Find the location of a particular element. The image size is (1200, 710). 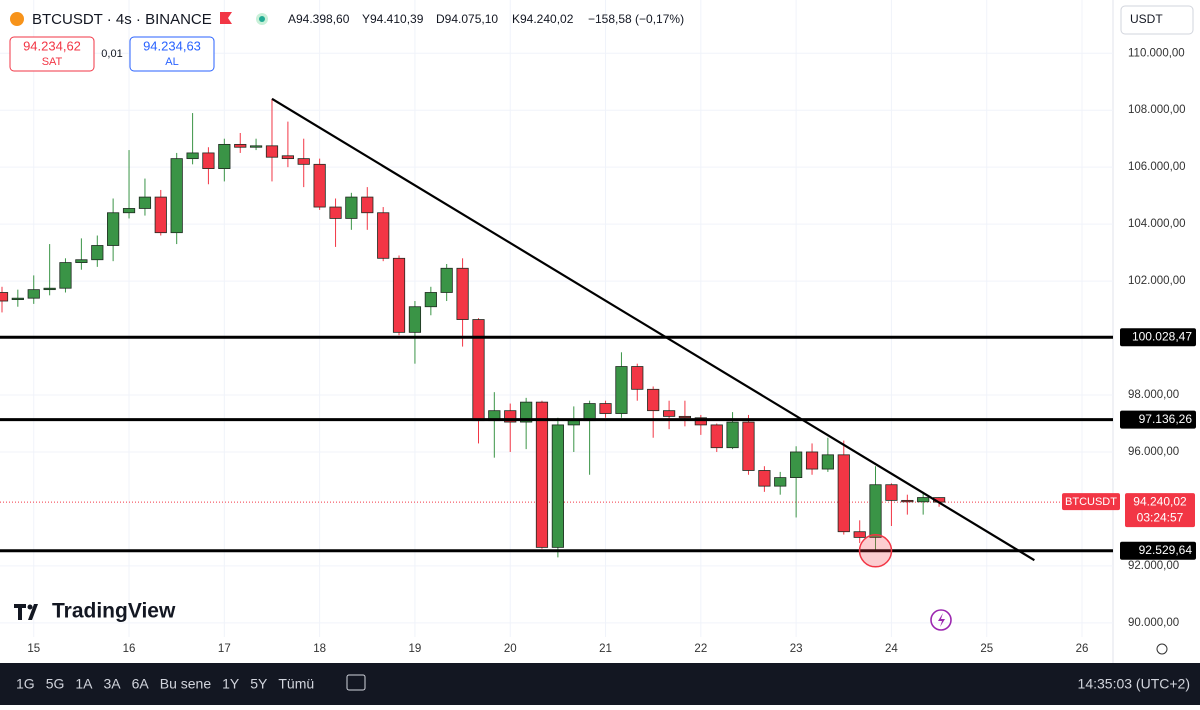

sell-label: SAT is located at coordinates (52, 62).